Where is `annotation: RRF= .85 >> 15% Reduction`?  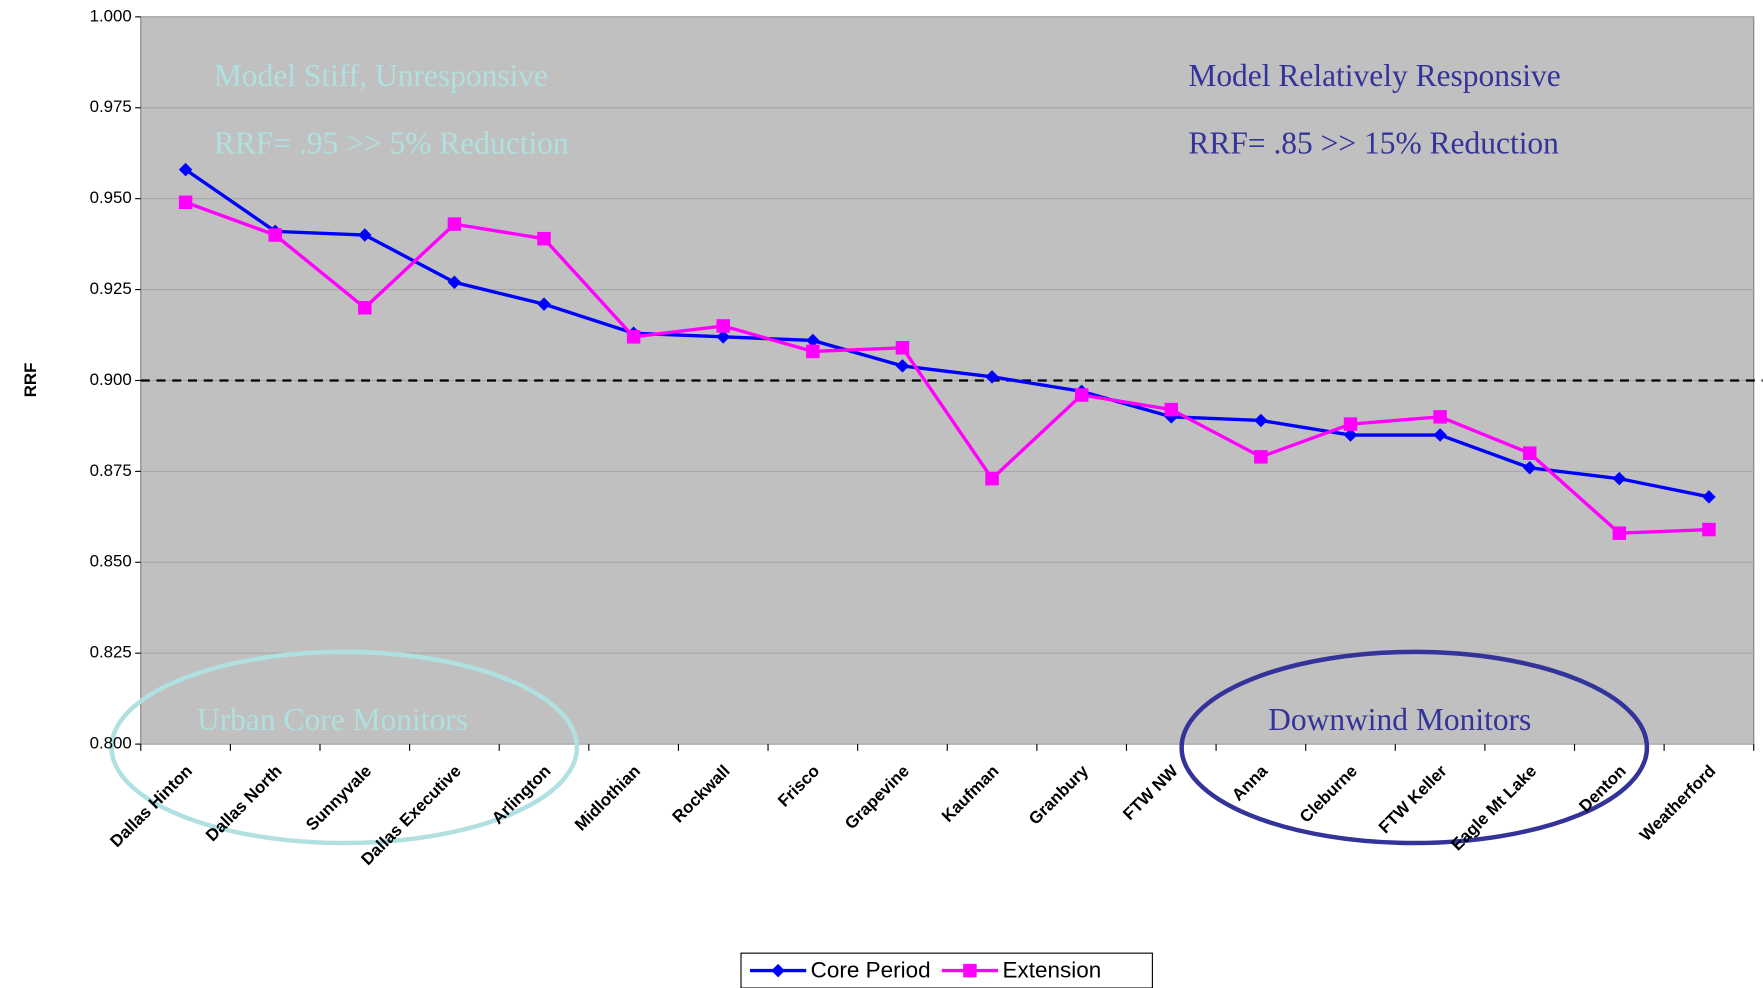 annotation: RRF= .85 >> 15% Reduction is located at coordinates (1373, 142).